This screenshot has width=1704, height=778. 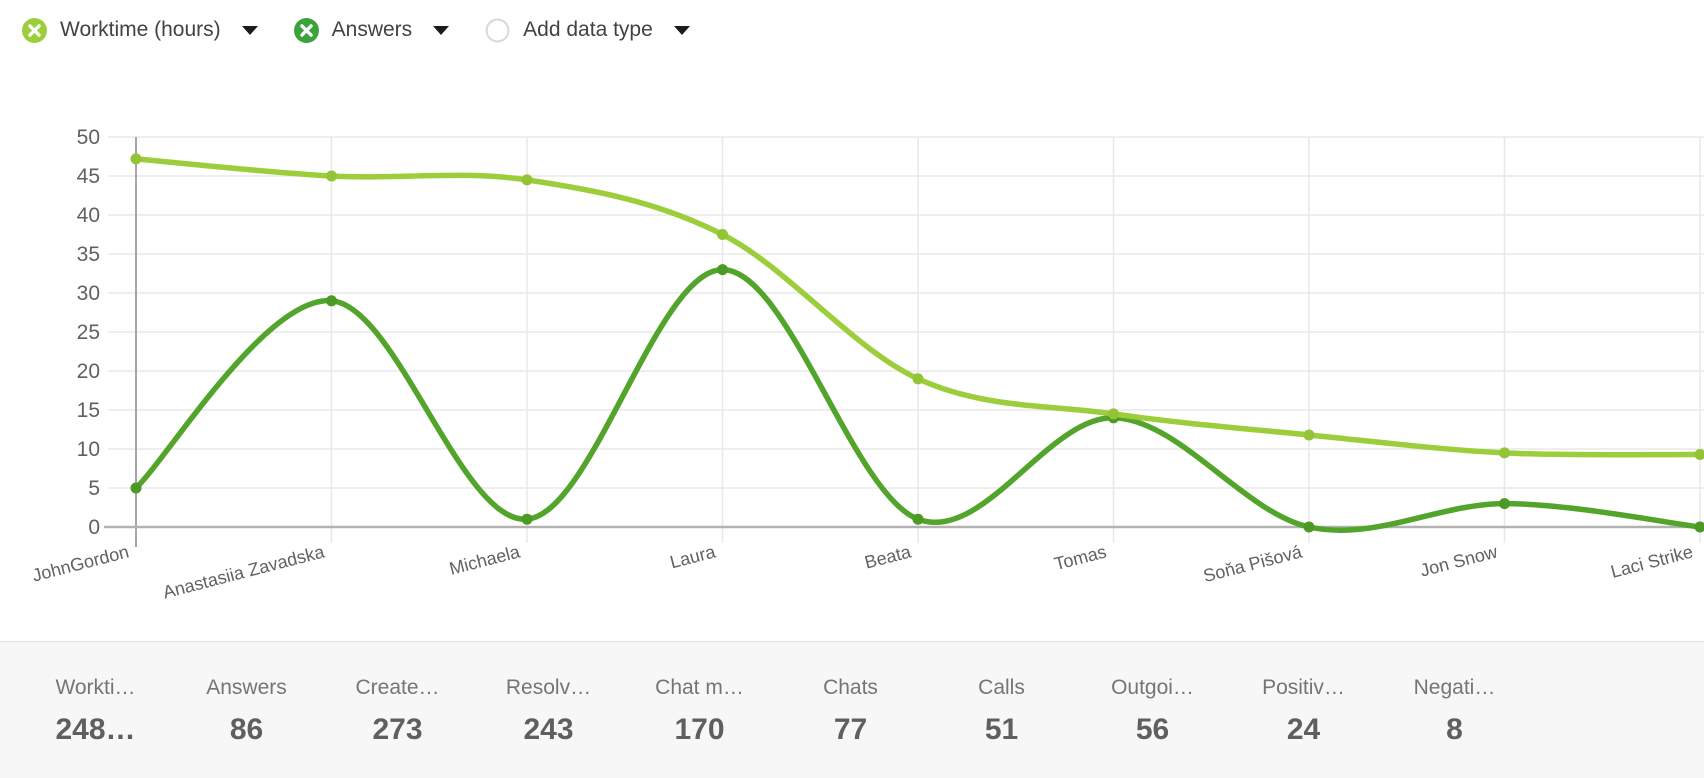 What do you see at coordinates (1454, 729) in the screenshot?
I see `stat-value: 8` at bounding box center [1454, 729].